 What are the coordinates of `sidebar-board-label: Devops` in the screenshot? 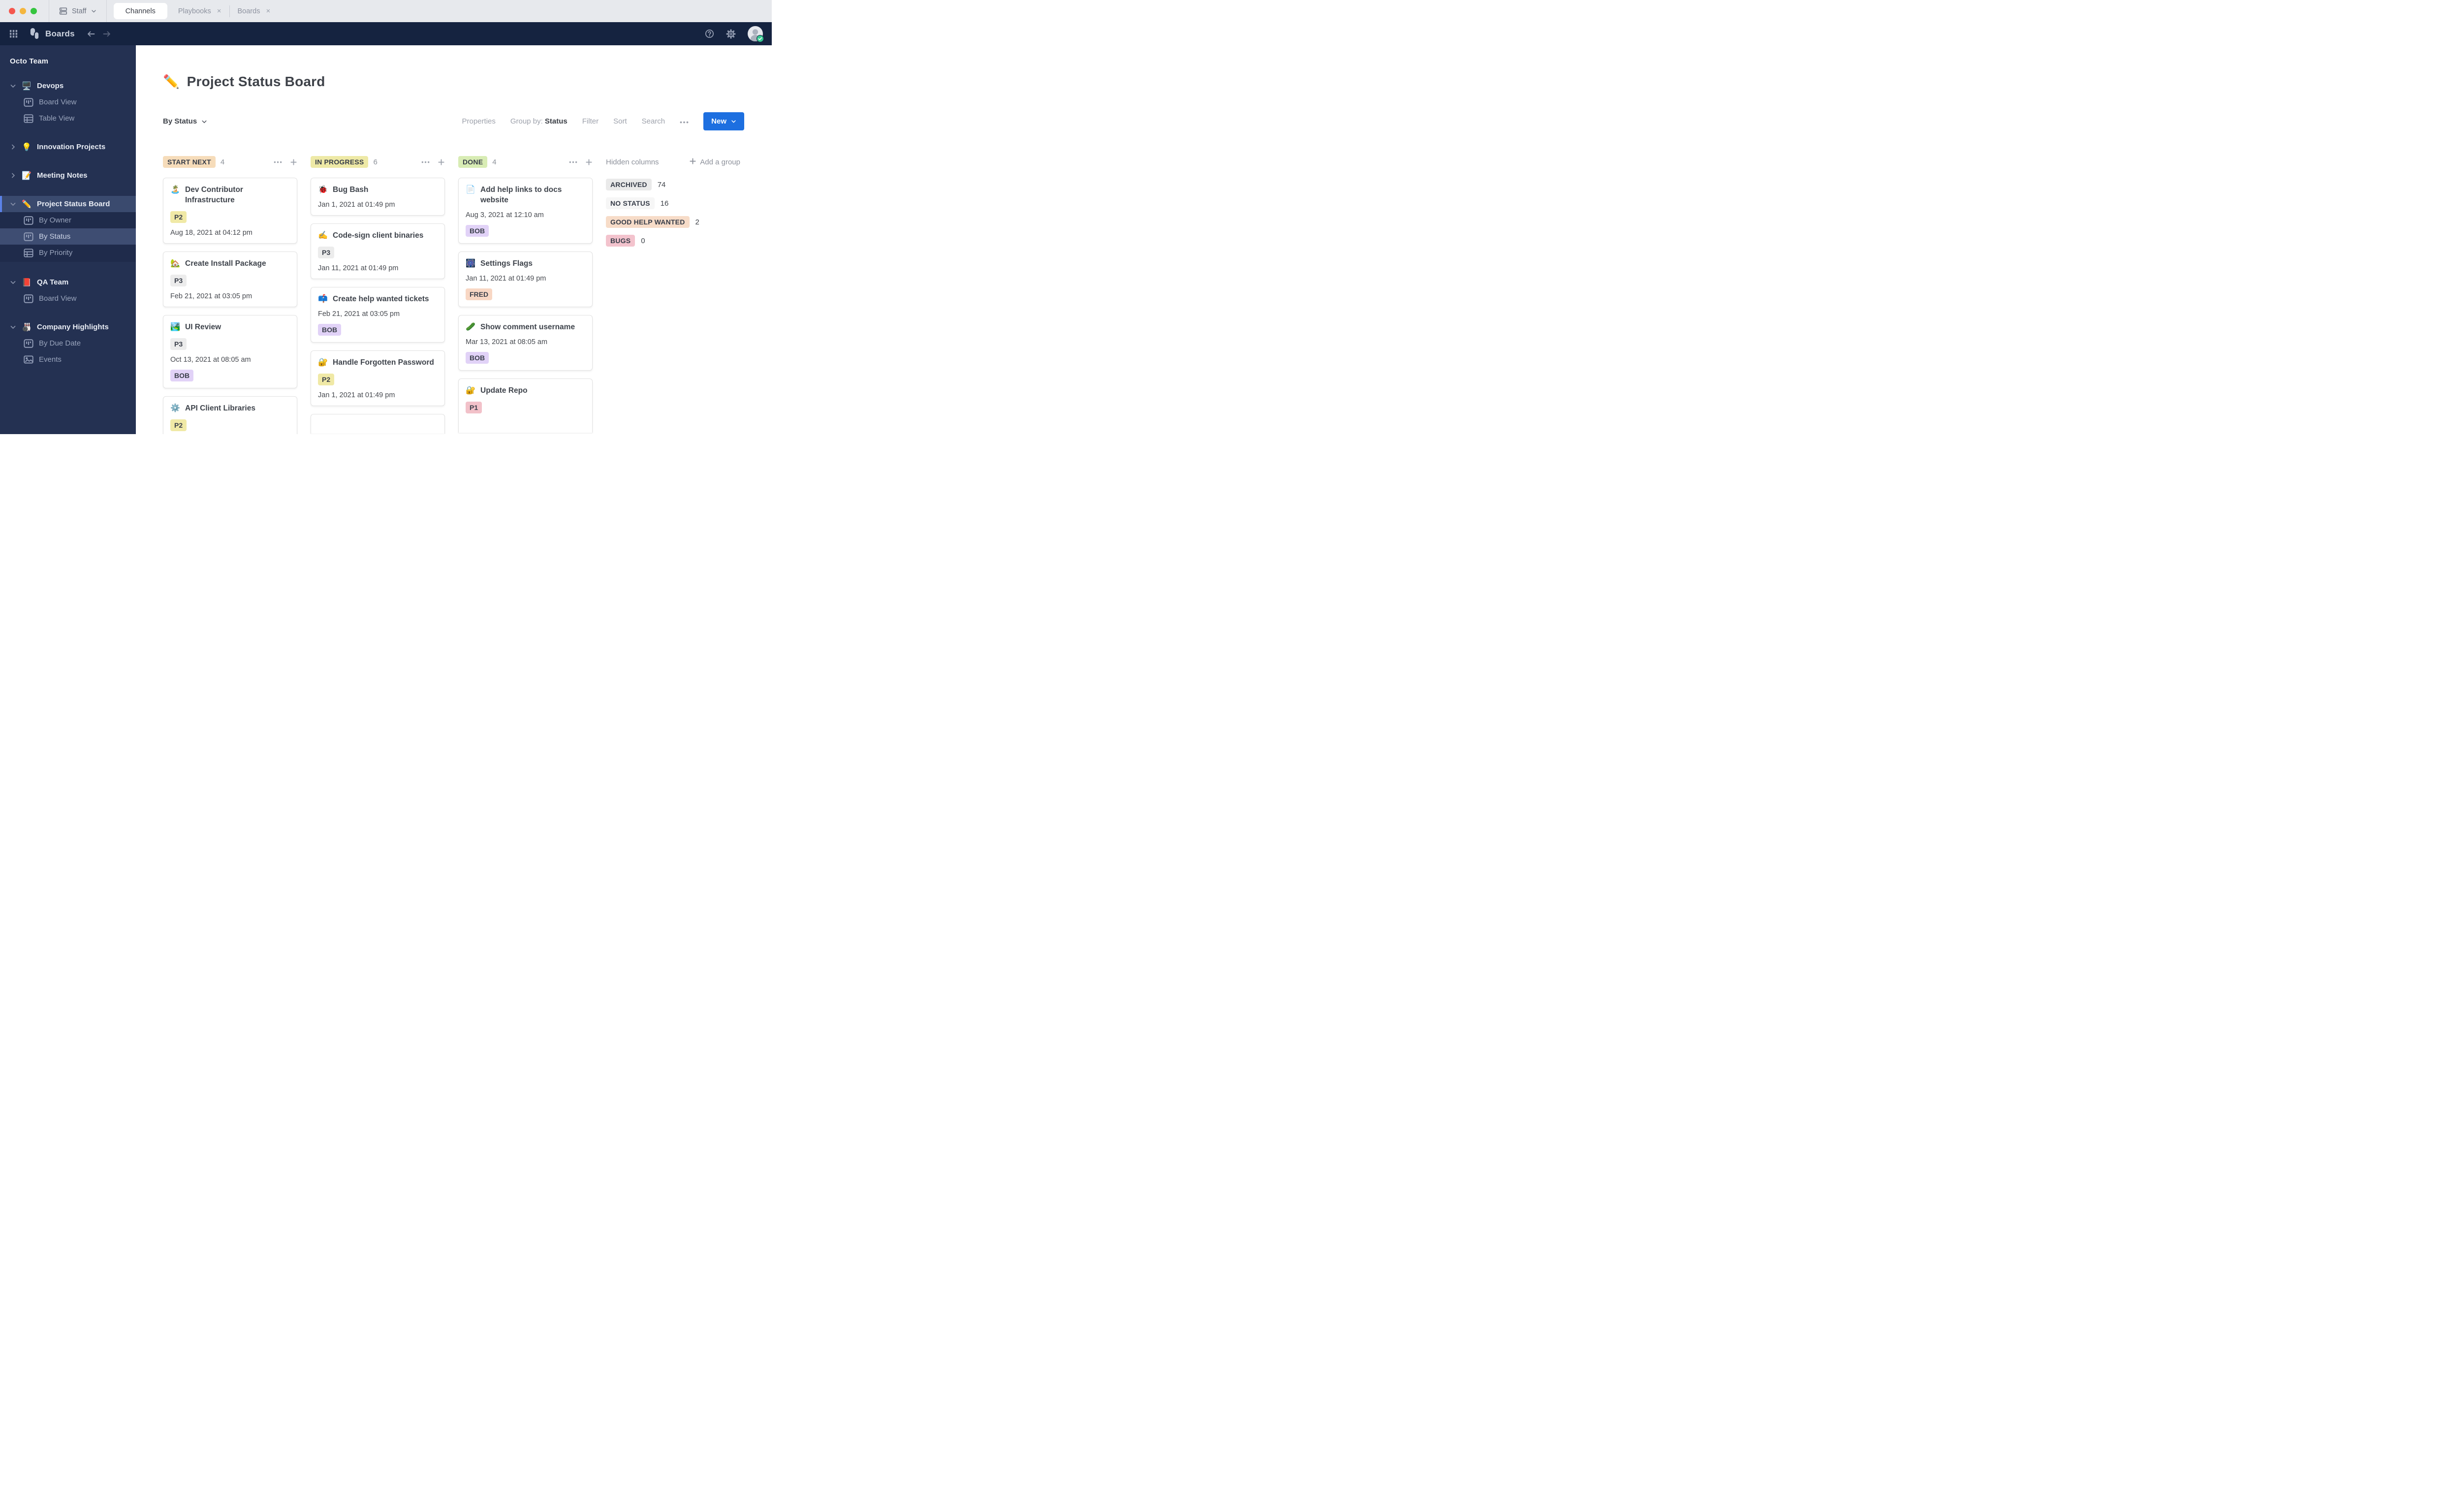 It's located at (50, 86).